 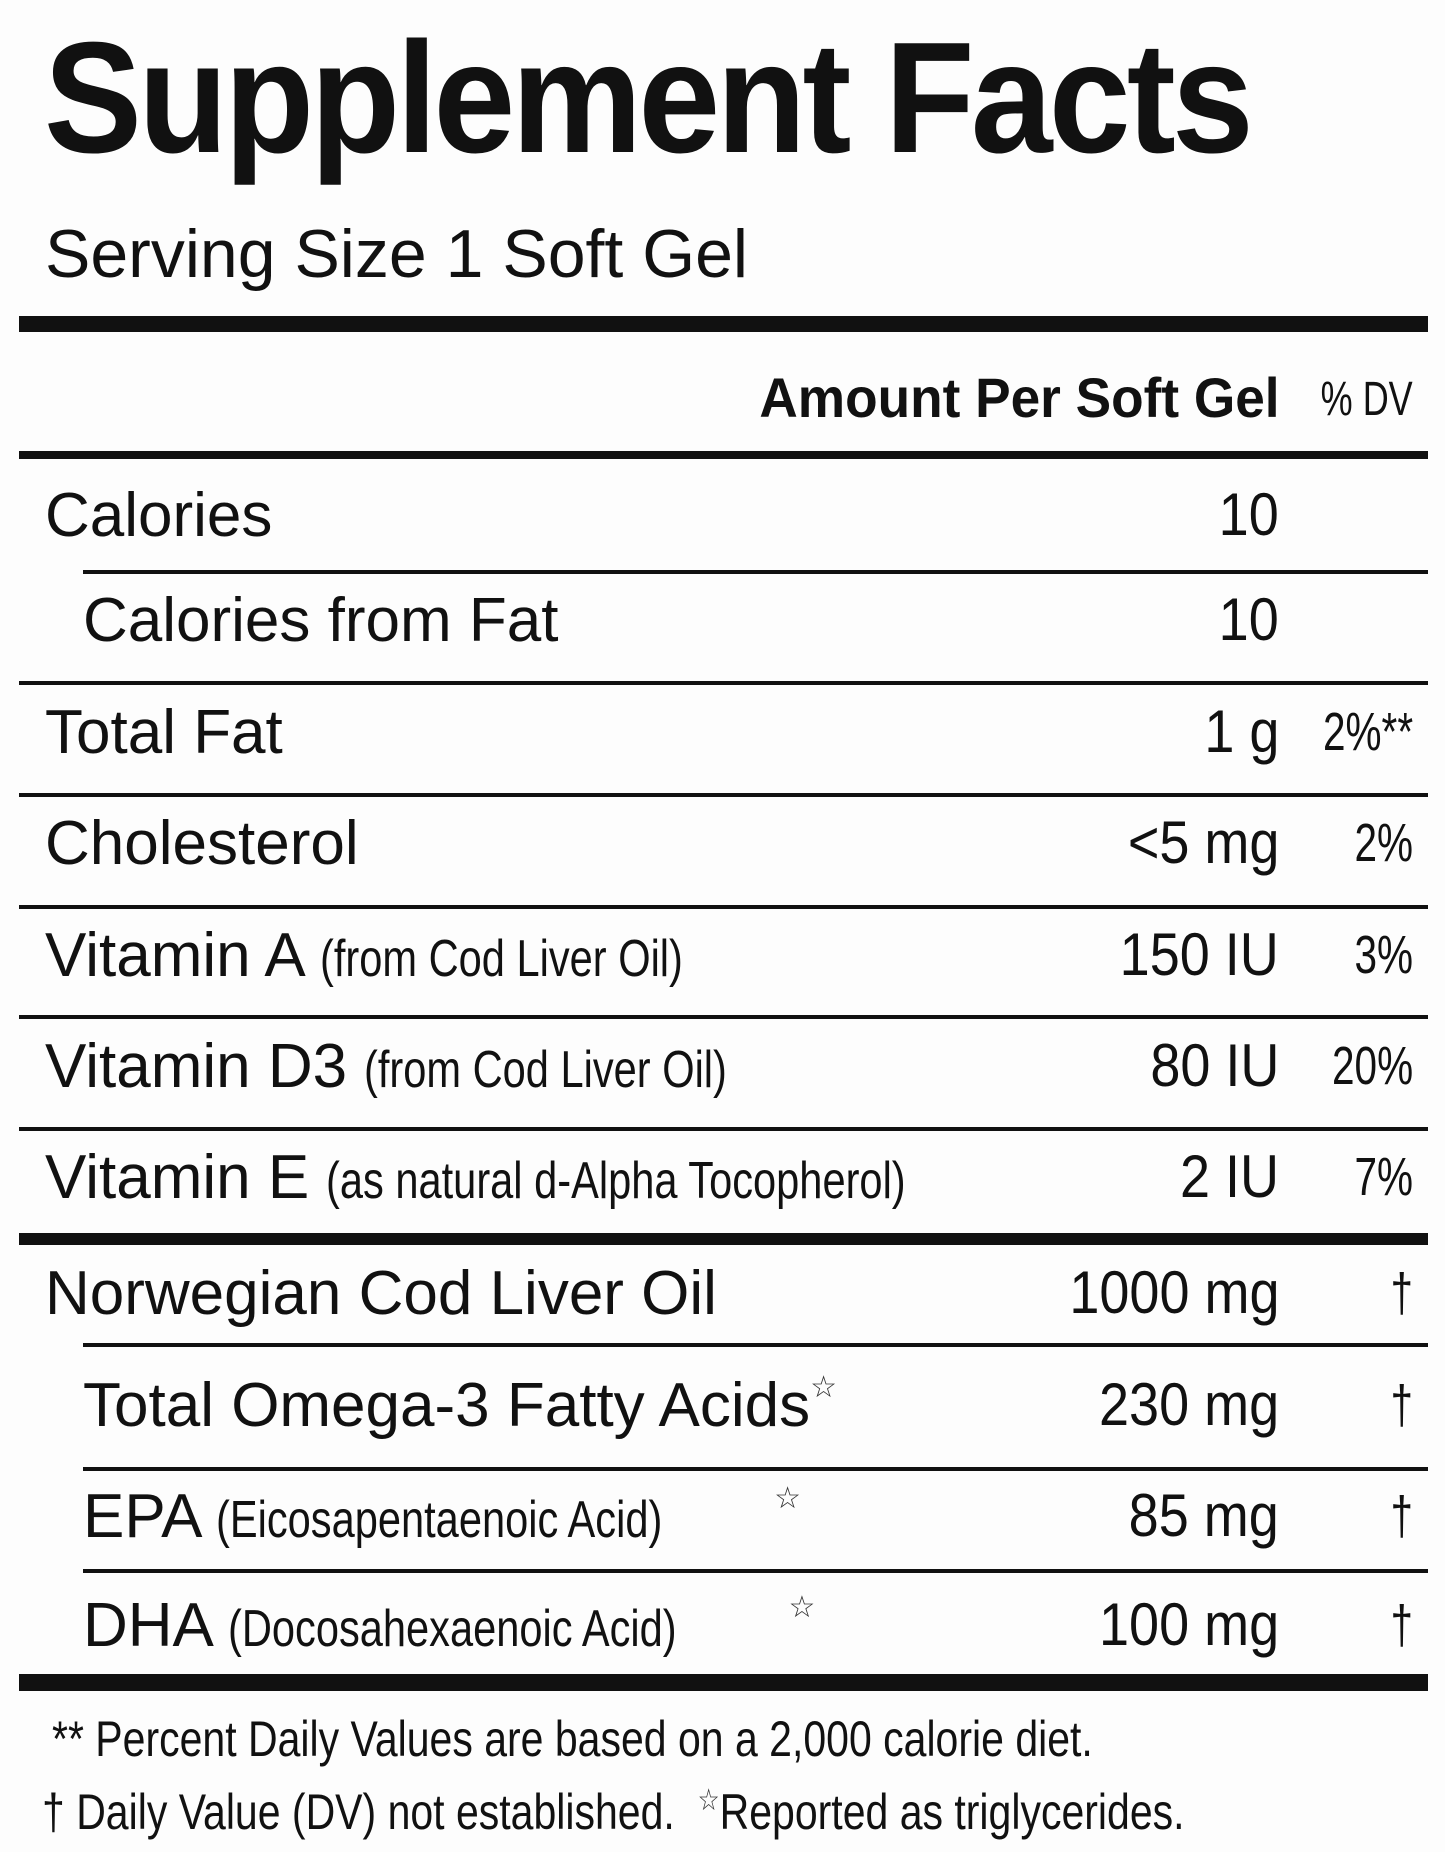 I want to click on nutrient-amount: <5 mg, so click(x=1203, y=842).